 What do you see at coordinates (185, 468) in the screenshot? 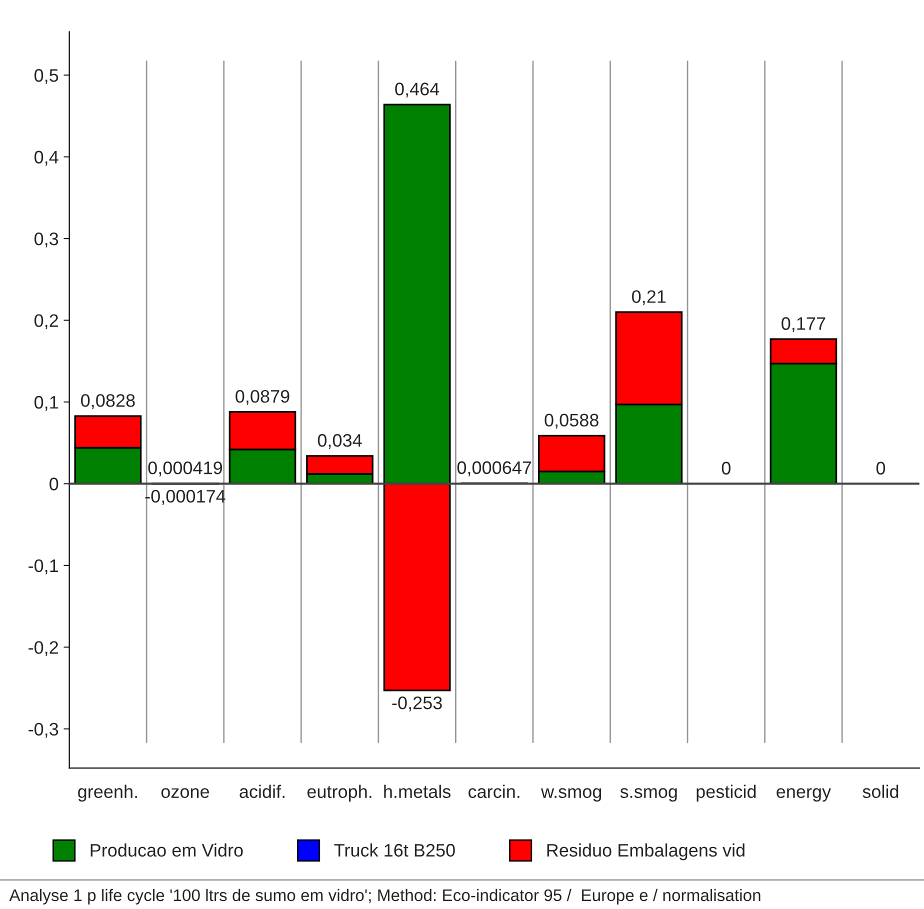
I see `annotation: 0,000419` at bounding box center [185, 468].